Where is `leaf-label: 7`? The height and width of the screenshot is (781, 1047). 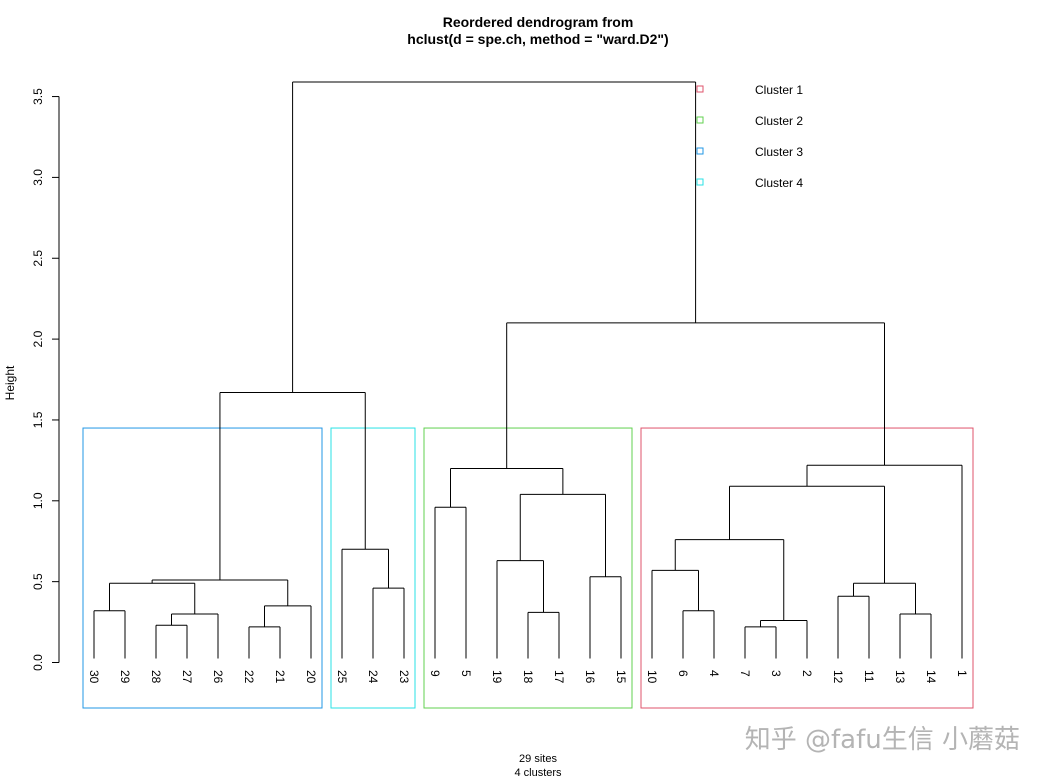 leaf-label: 7 is located at coordinates (745, 673).